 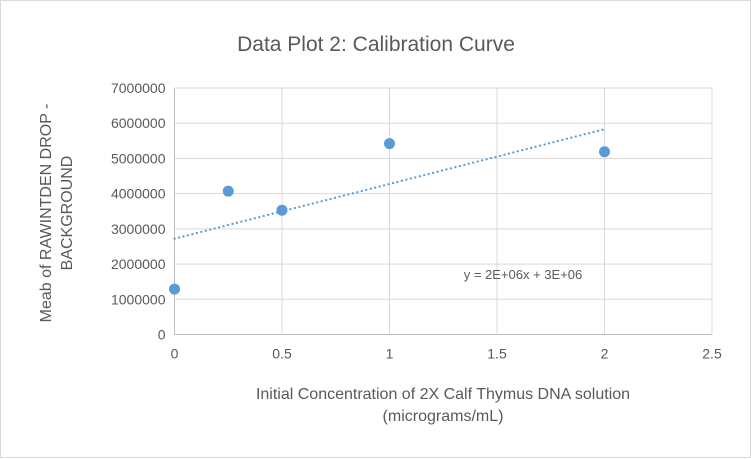 I want to click on y-tick-label: 7000000, so click(x=138, y=88).